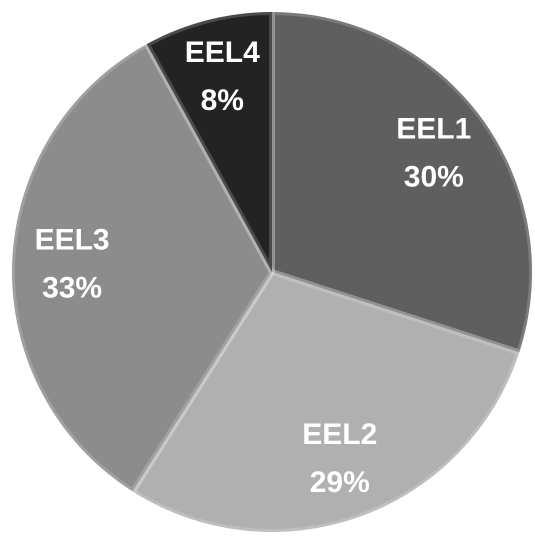  Describe the element at coordinates (222, 100) in the screenshot. I see `slice-value-label: 8%` at that location.